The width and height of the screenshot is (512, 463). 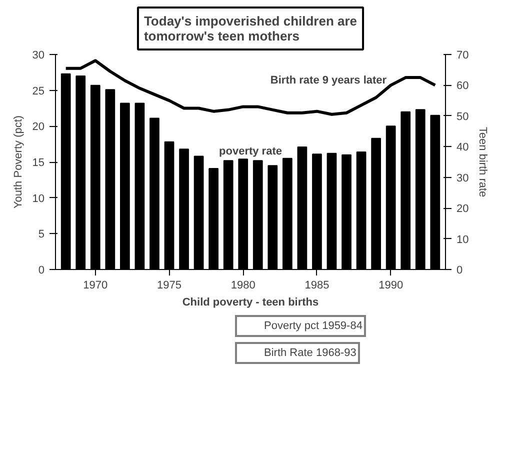 What do you see at coordinates (18, 162) in the screenshot?
I see `y-axis-title: Youth Poverty (pct)` at bounding box center [18, 162].